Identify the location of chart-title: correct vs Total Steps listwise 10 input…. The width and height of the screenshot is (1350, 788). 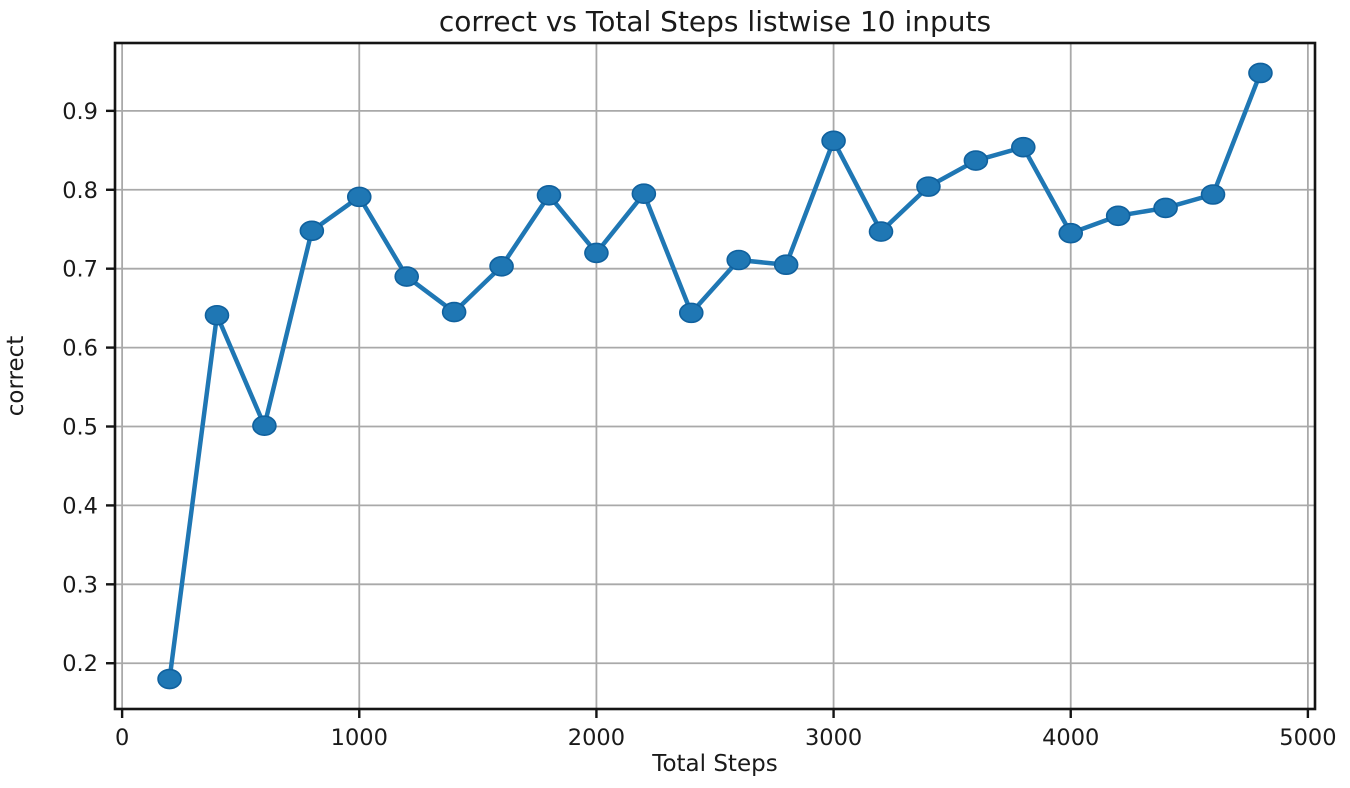
(715, 21).